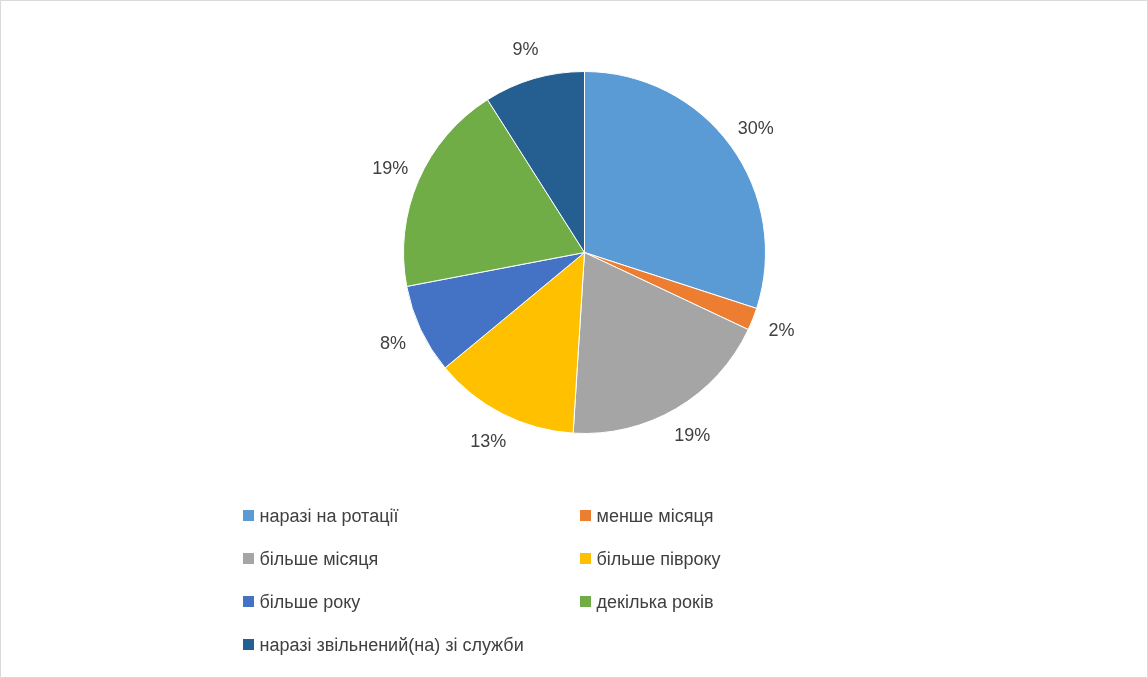 This screenshot has width=1148, height=678. What do you see at coordinates (319, 558) in the screenshot?
I see `legend-label: більше місяця` at bounding box center [319, 558].